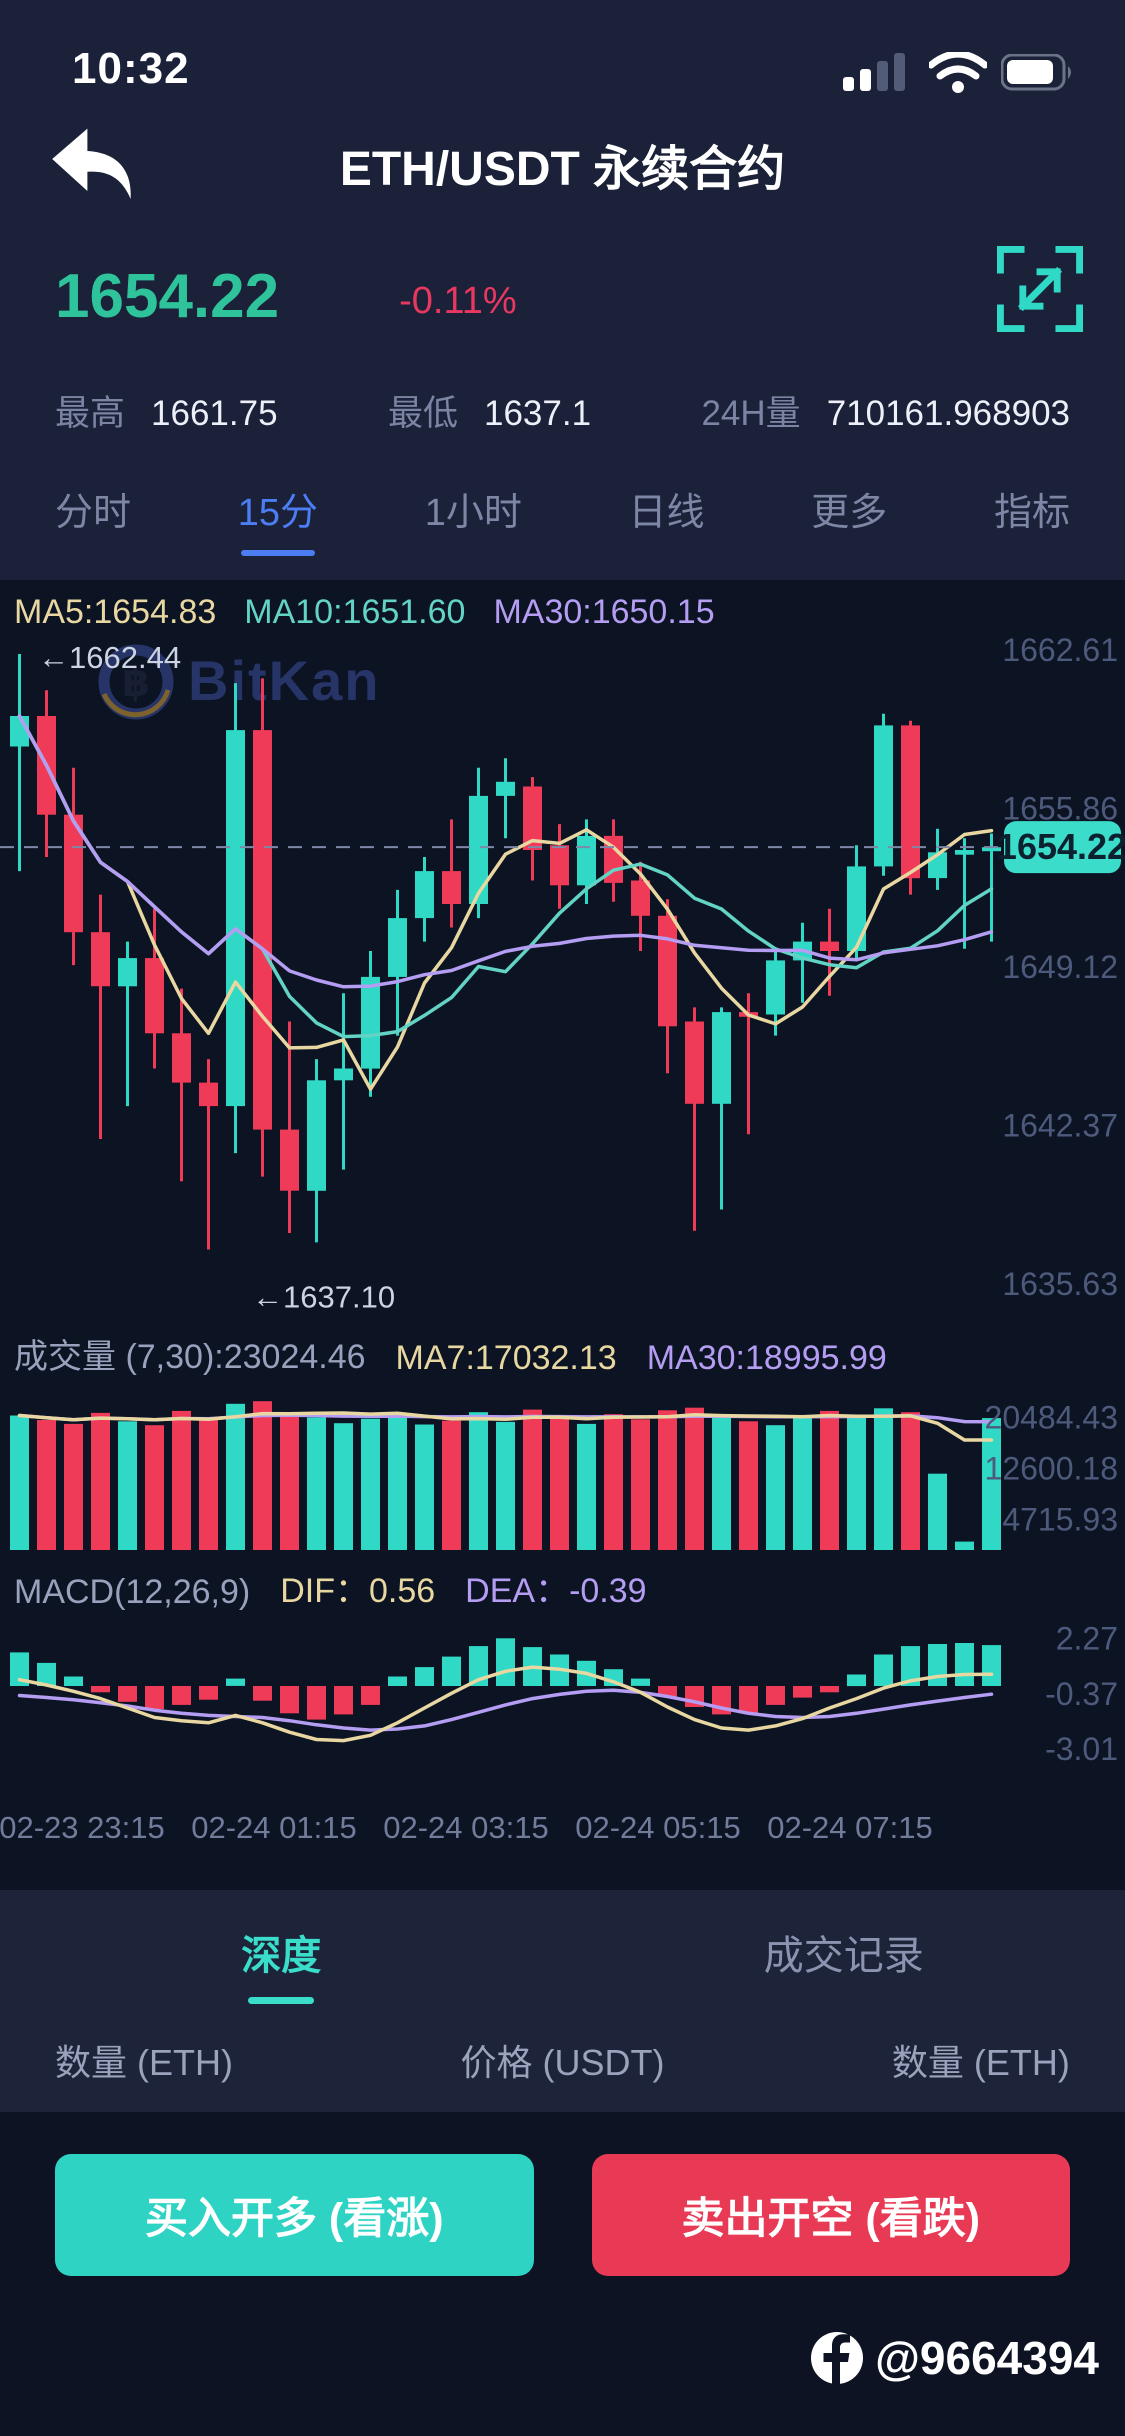  I want to click on depth-tab-label: 成交记录, so click(843, 1956).